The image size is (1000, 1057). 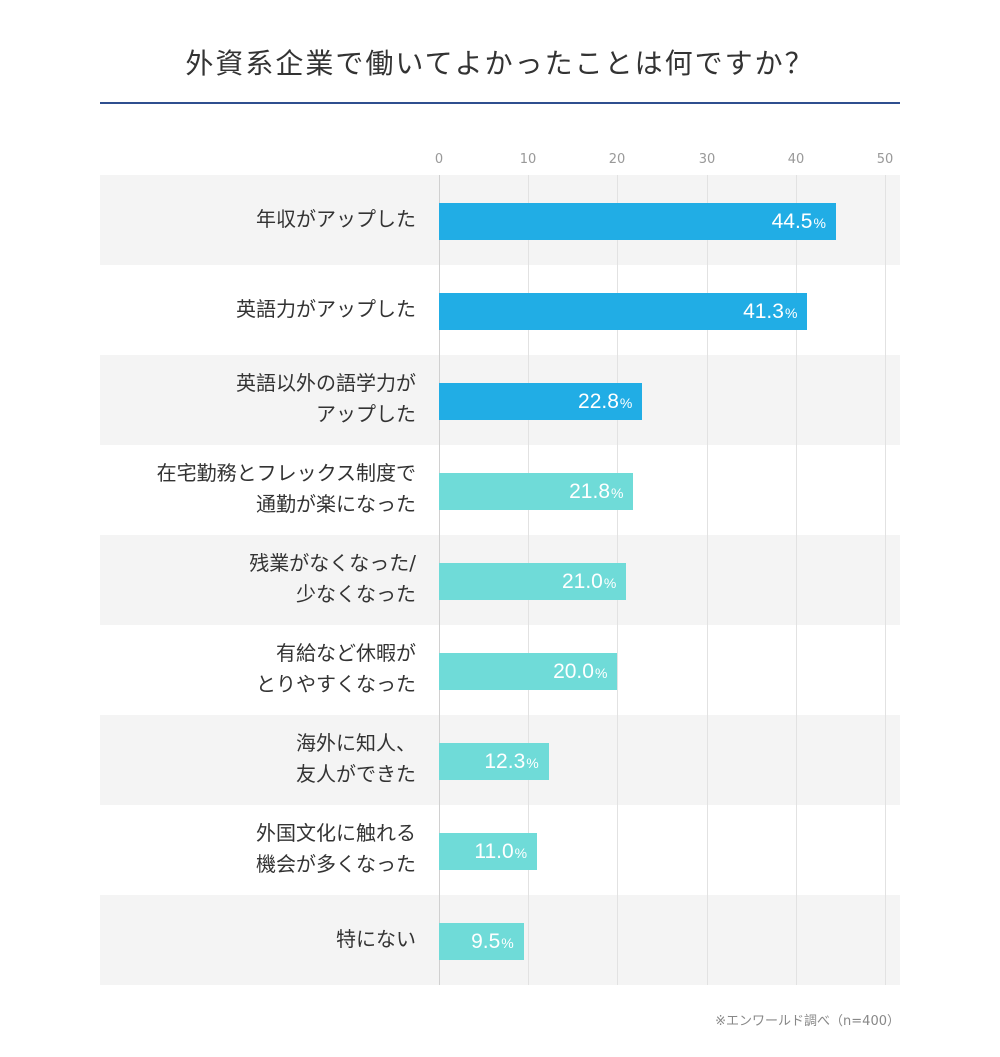 I want to click on bar-value-label: 9.5%, so click(x=492, y=941).